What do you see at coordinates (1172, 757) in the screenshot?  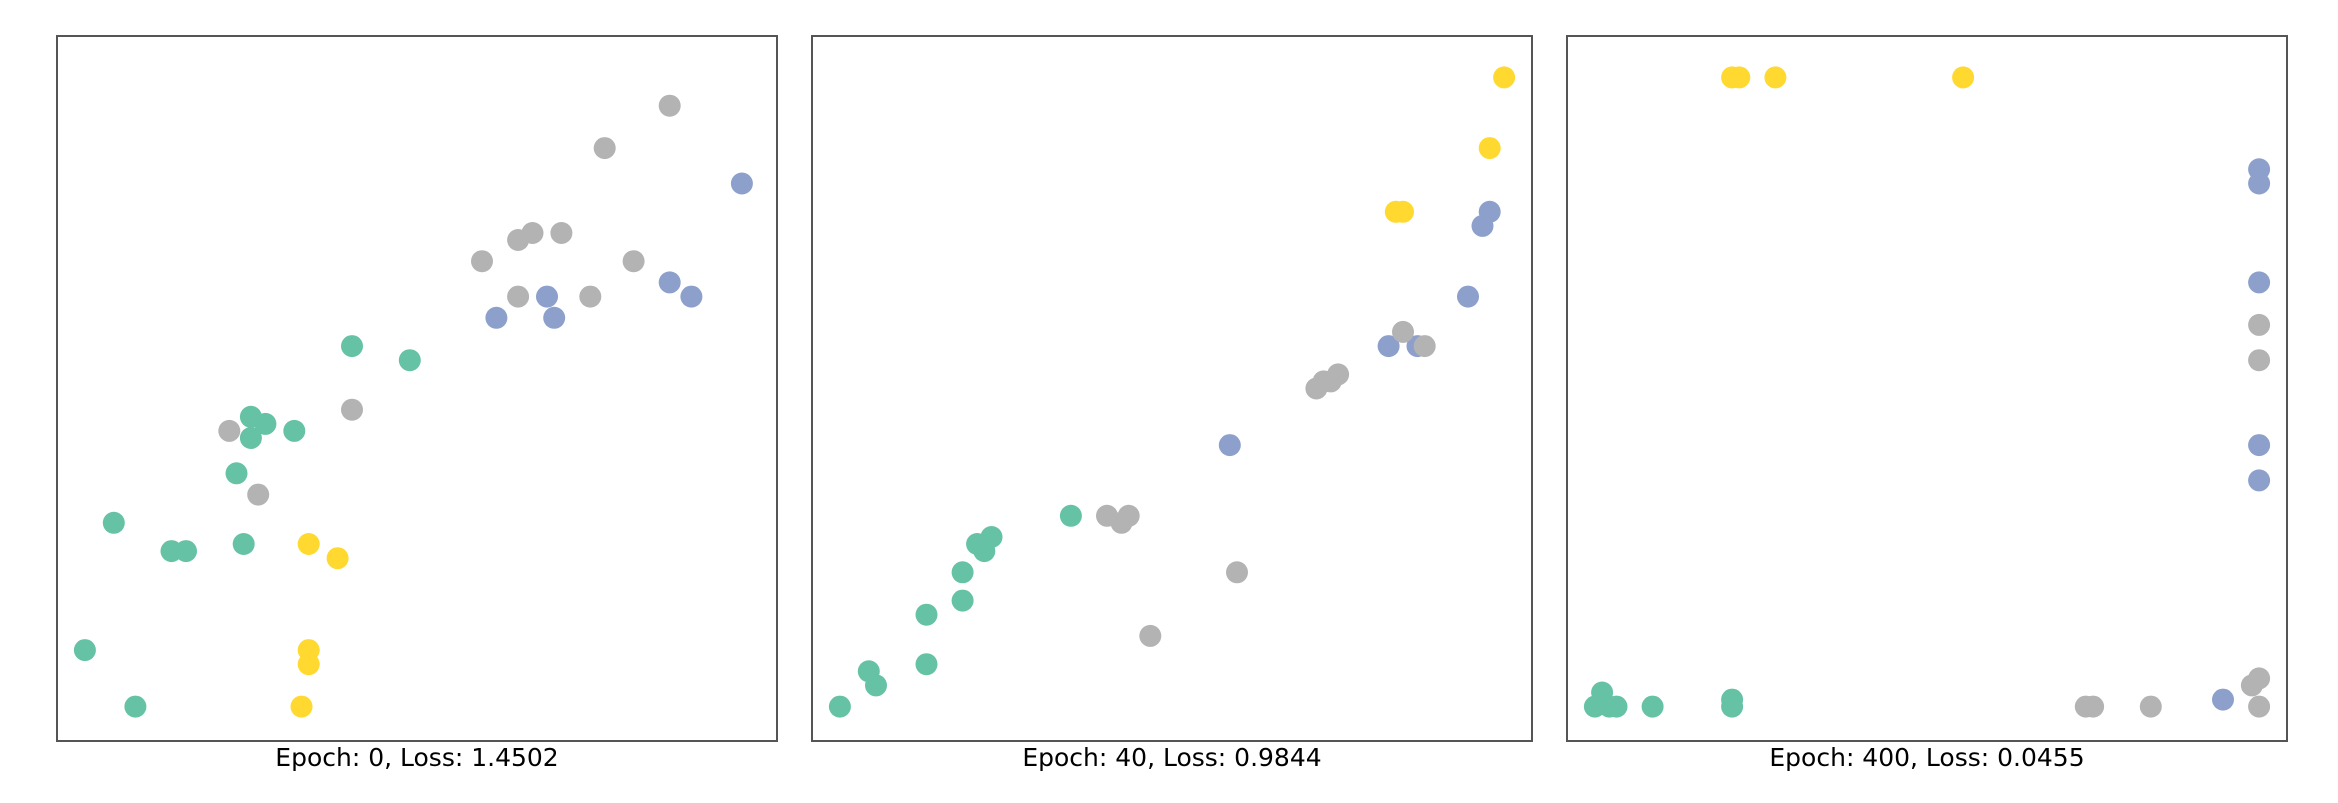 I see `chart-title-epoch-40: Epoch: 40, Loss: 0.9844` at bounding box center [1172, 757].